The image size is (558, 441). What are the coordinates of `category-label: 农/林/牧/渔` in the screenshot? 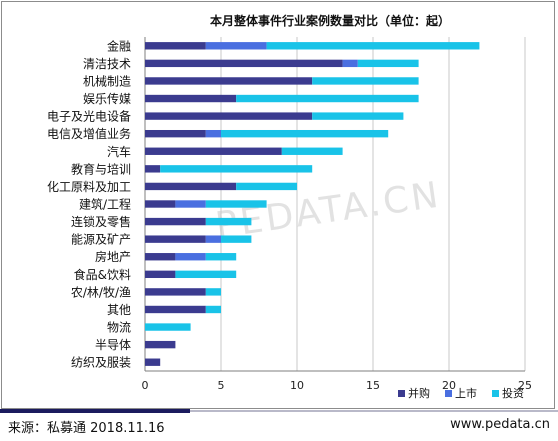 It's located at (101, 292).